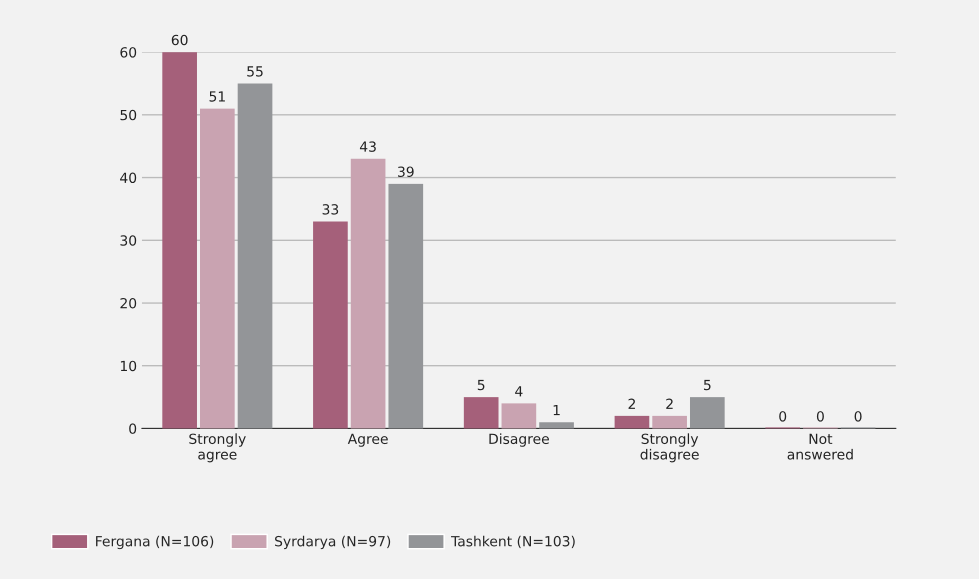  What do you see at coordinates (180, 40) in the screenshot?
I see `data-label: 60` at bounding box center [180, 40].